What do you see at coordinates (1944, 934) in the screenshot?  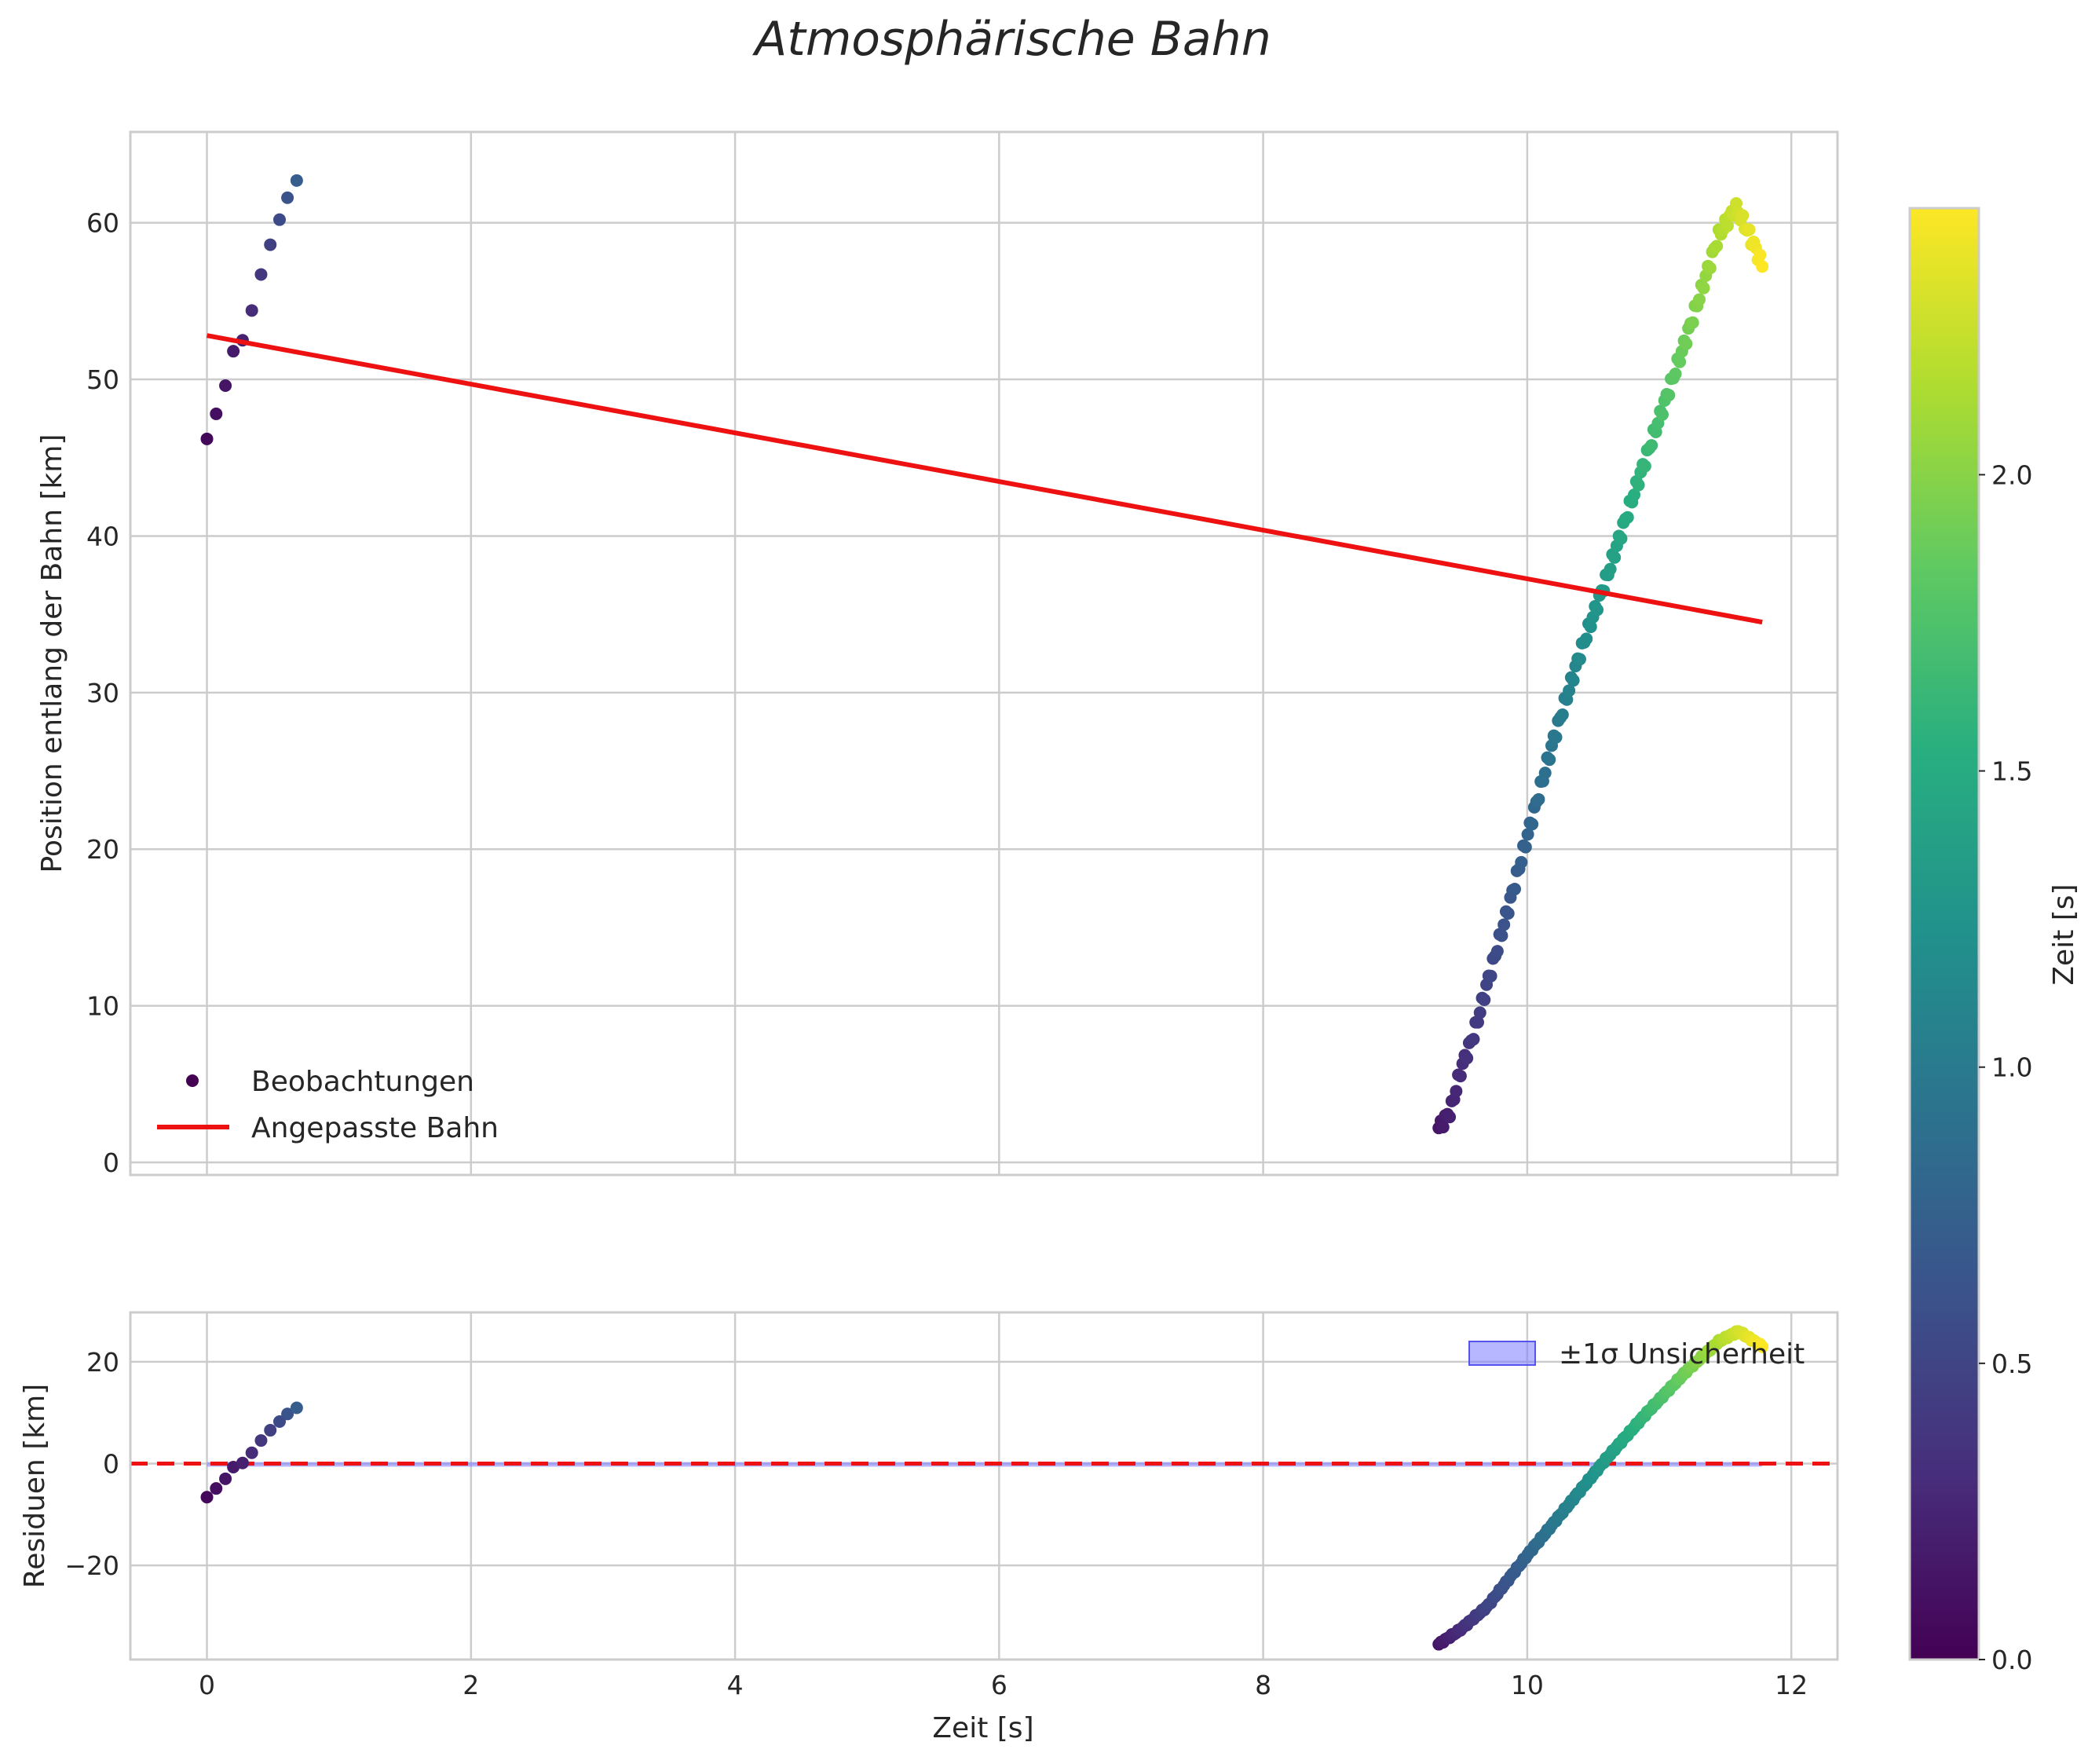 I see `colorbar` at bounding box center [1944, 934].